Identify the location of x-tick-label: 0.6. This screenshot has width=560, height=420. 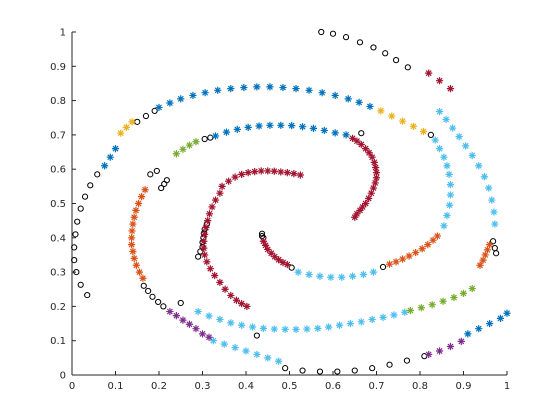
(333, 386).